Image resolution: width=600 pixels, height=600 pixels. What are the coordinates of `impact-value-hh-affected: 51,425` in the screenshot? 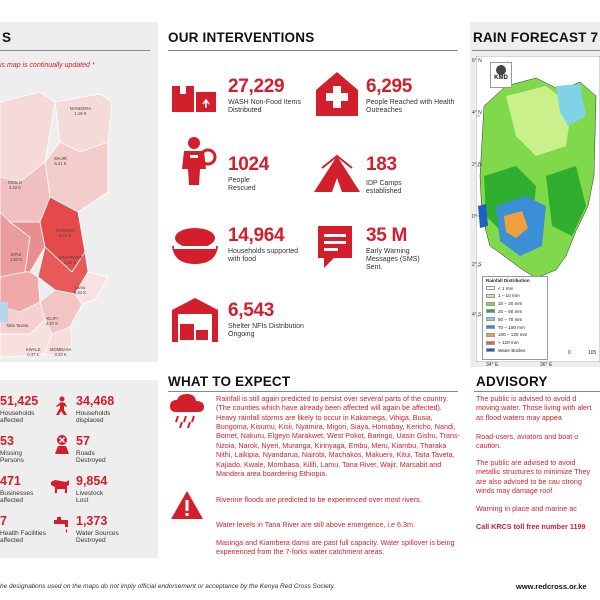 It's located at (19, 401).